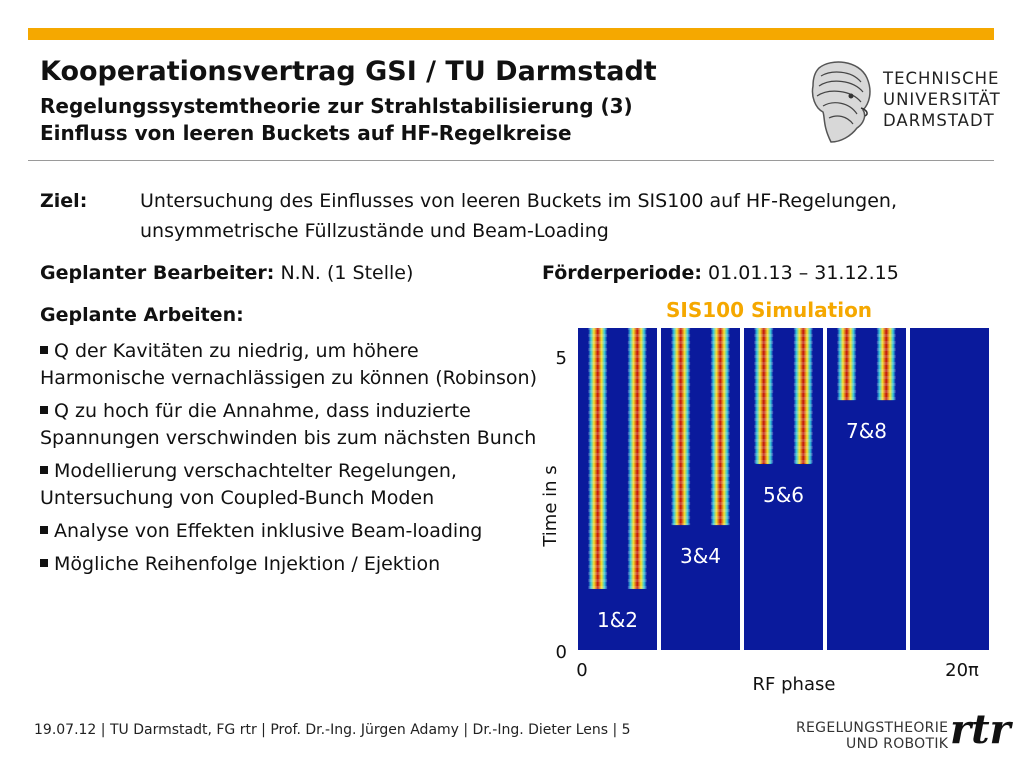 This screenshot has height=768, width=1024. Describe the element at coordinates (980, 729) in the screenshot. I see `rtr-logo-mark: rtr` at that location.